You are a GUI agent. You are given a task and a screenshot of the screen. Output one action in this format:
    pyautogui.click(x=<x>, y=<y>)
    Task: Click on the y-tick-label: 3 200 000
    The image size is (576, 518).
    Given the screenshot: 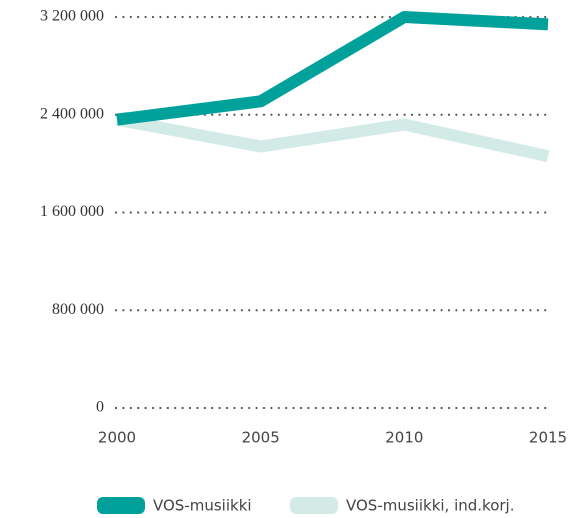 What is the action you would take?
    pyautogui.click(x=72, y=16)
    